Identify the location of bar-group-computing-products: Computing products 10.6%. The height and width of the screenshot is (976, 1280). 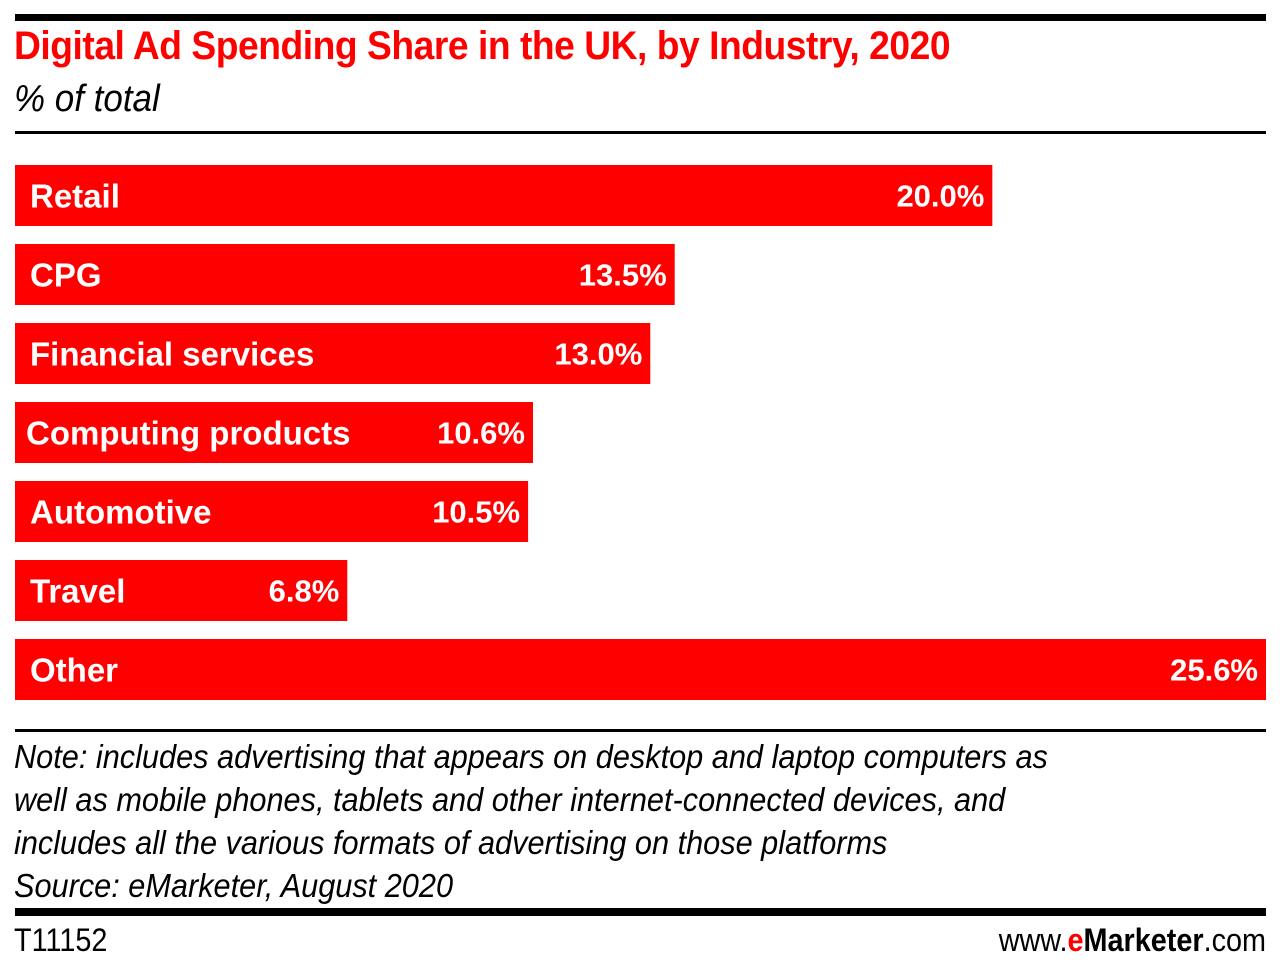
(274, 432).